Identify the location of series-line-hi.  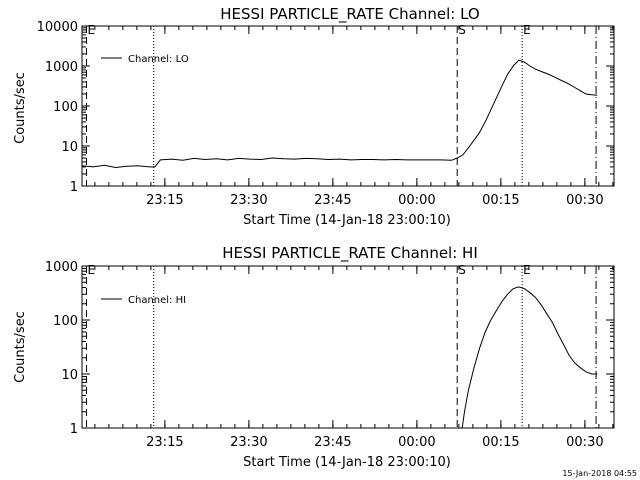
(529, 357).